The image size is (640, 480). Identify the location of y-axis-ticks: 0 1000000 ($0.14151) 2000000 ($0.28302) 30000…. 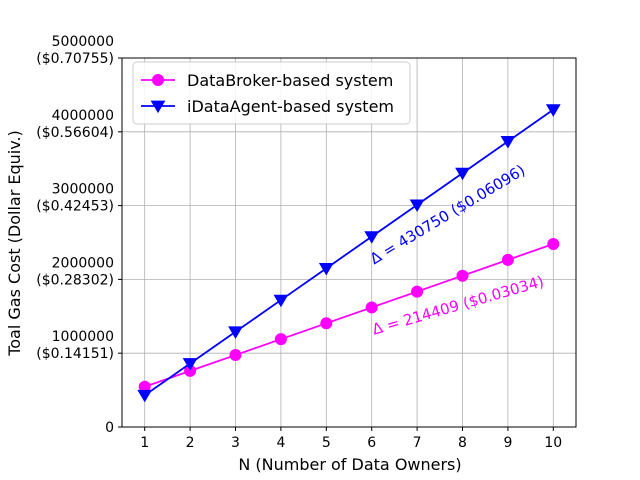
(79, 235).